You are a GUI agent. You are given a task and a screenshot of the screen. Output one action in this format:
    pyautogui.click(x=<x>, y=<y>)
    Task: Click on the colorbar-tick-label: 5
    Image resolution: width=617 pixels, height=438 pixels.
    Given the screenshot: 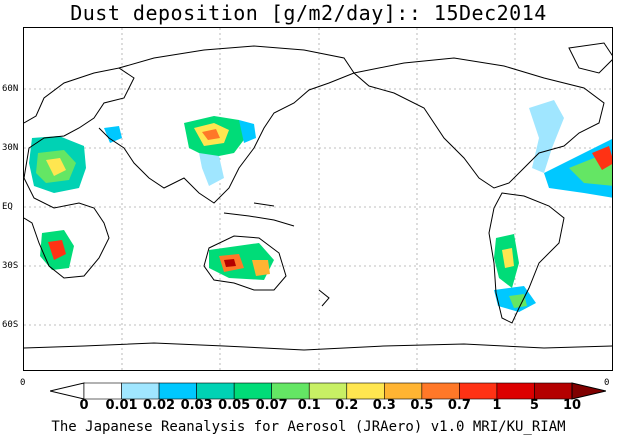 What is the action you would take?
    pyautogui.click(x=534, y=405)
    